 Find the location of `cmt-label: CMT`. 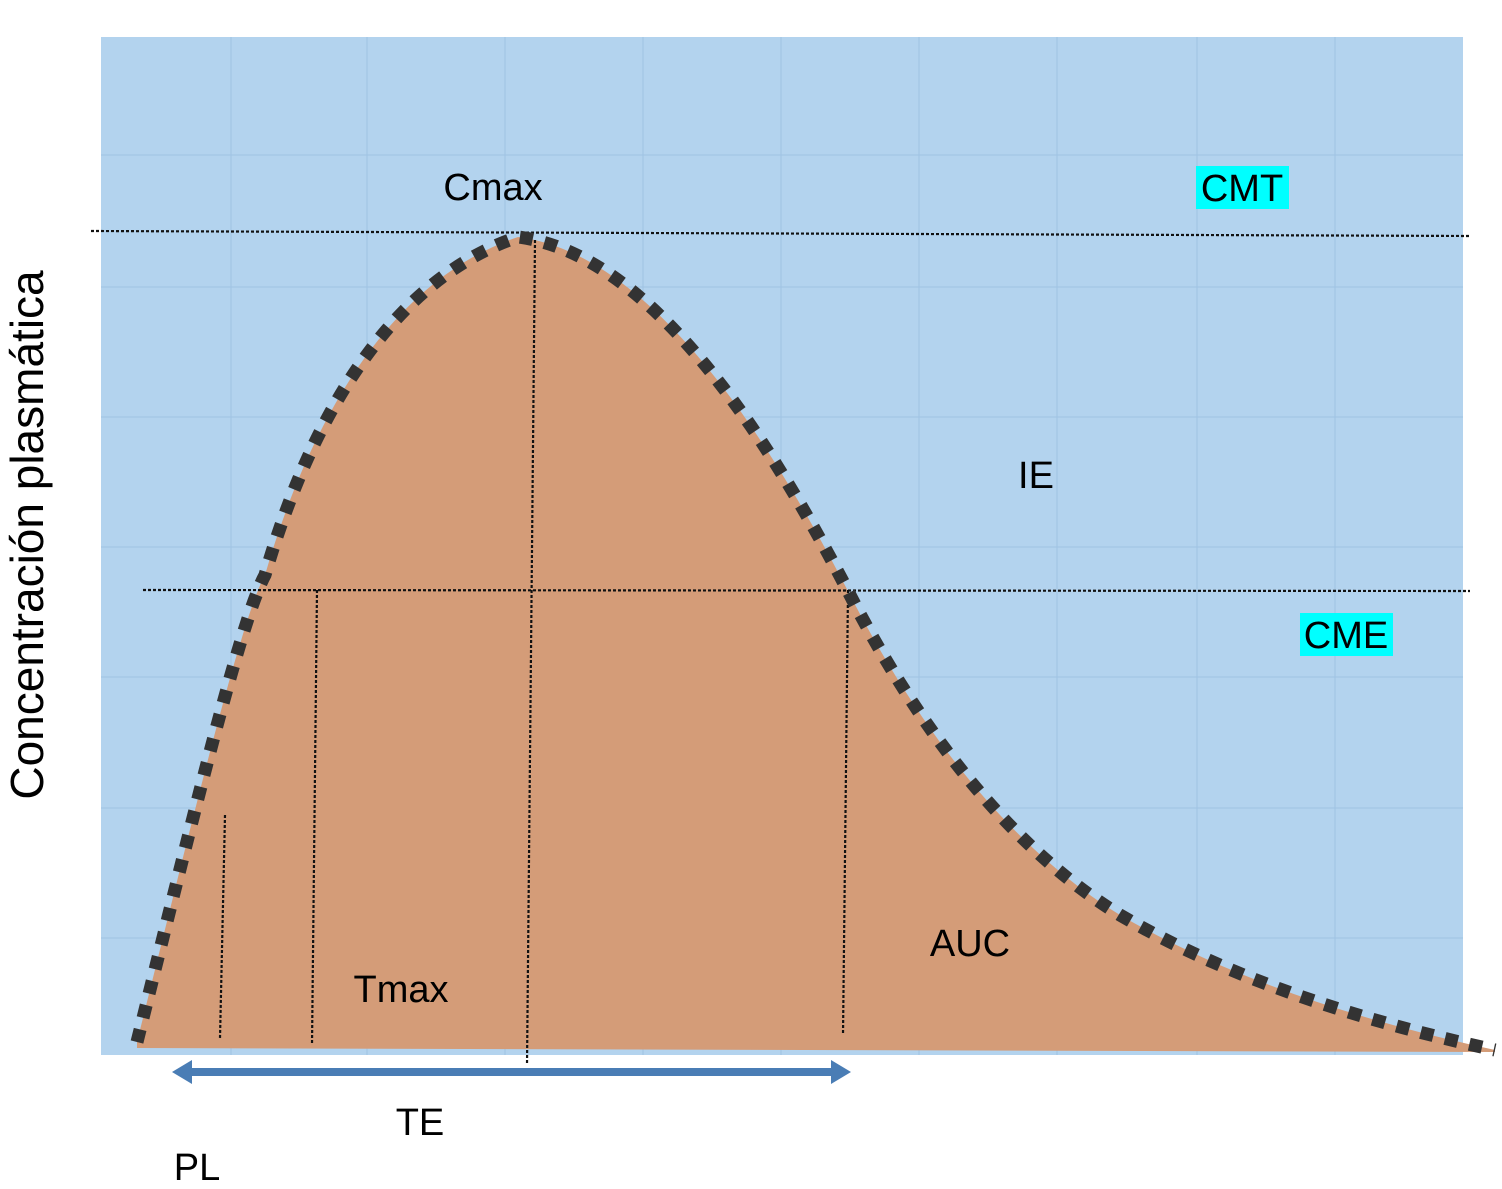

cmt-label: CMT is located at coordinates (1242, 189).